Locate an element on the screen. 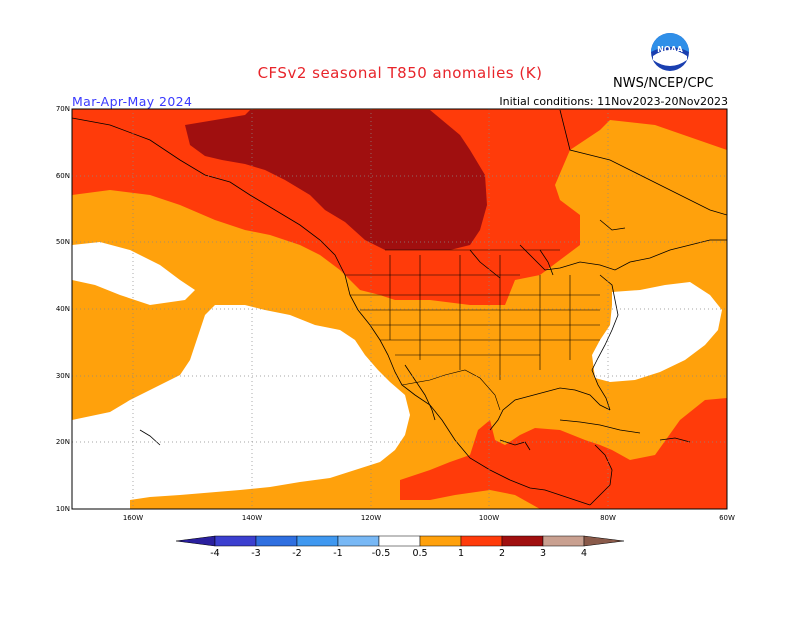 This screenshot has height=618, width=800. lat-label-50n: 50N is located at coordinates (62, 242).